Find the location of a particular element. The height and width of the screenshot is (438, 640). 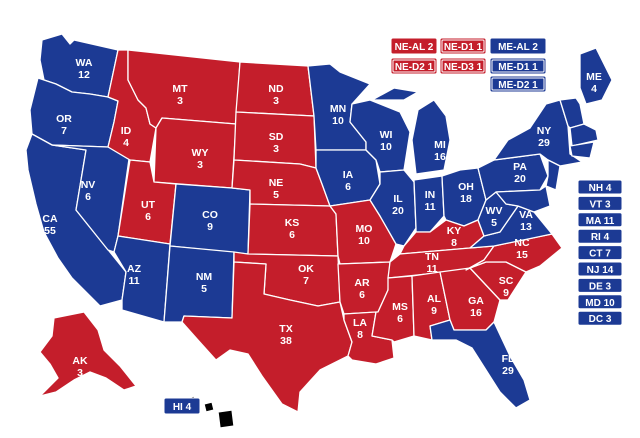

state-MI is located at coordinates (411, 131).